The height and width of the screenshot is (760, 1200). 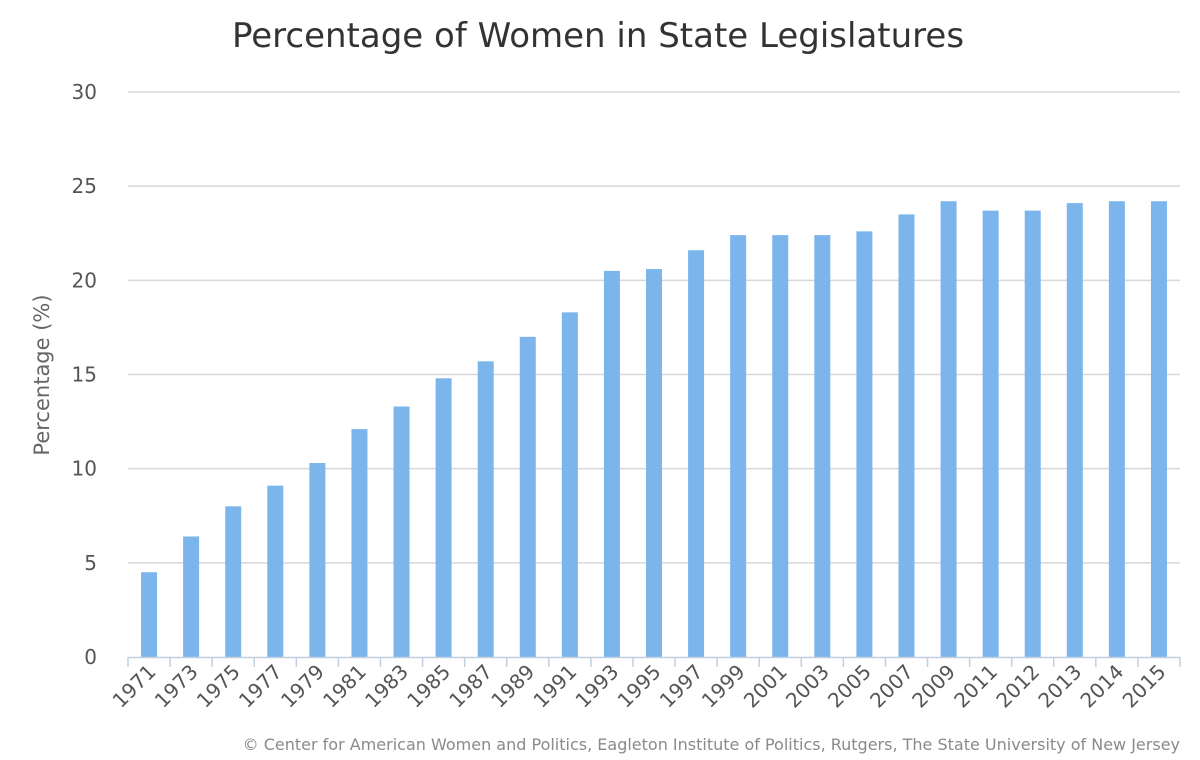 I want to click on x-tick-label: 1985, so click(x=428, y=686).